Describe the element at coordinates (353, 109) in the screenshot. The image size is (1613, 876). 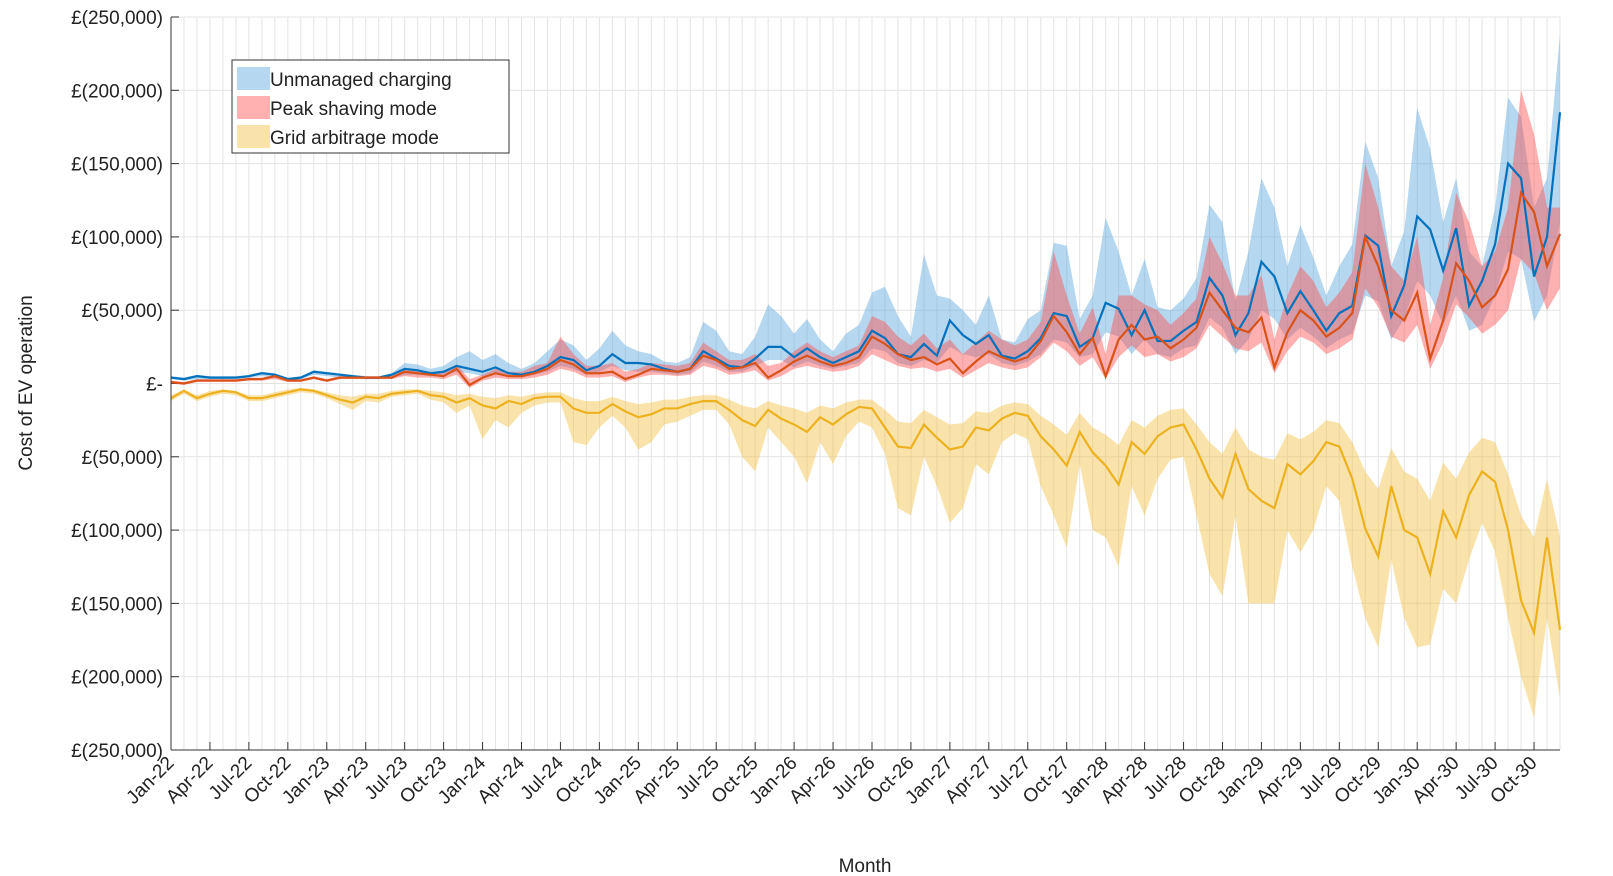
I see `legend-label: Peak shaving mode` at that location.